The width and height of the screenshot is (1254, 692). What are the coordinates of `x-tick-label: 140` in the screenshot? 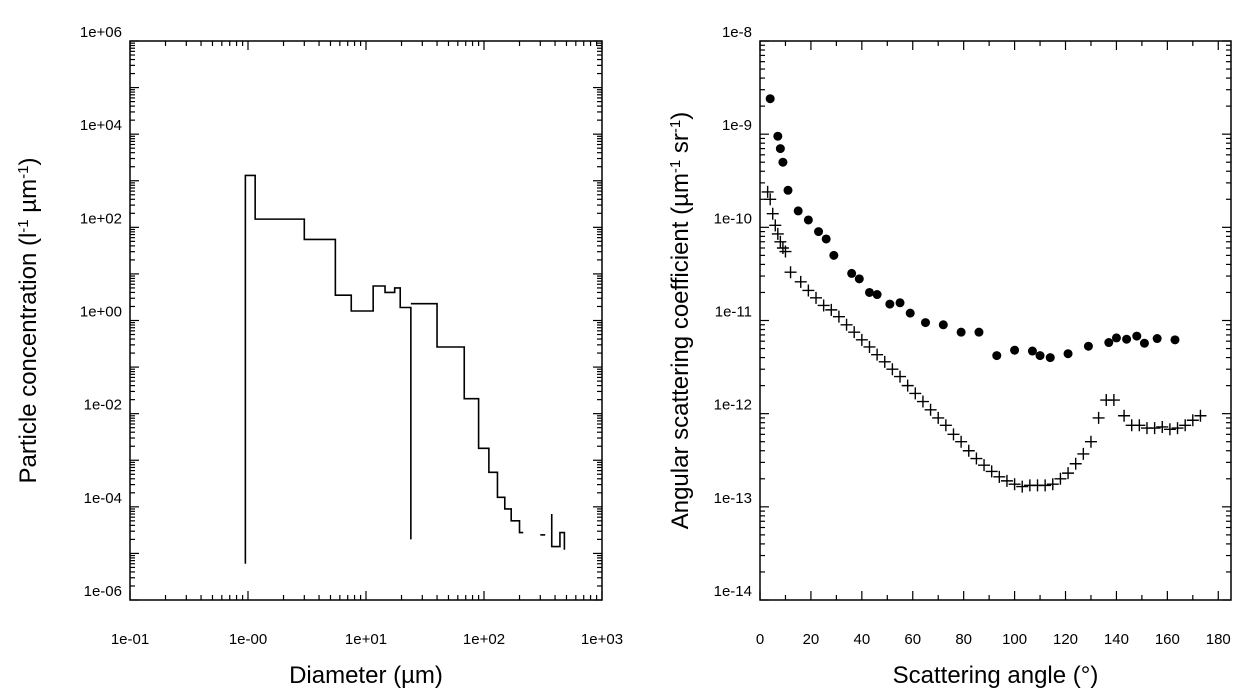 It's located at (1116, 639).